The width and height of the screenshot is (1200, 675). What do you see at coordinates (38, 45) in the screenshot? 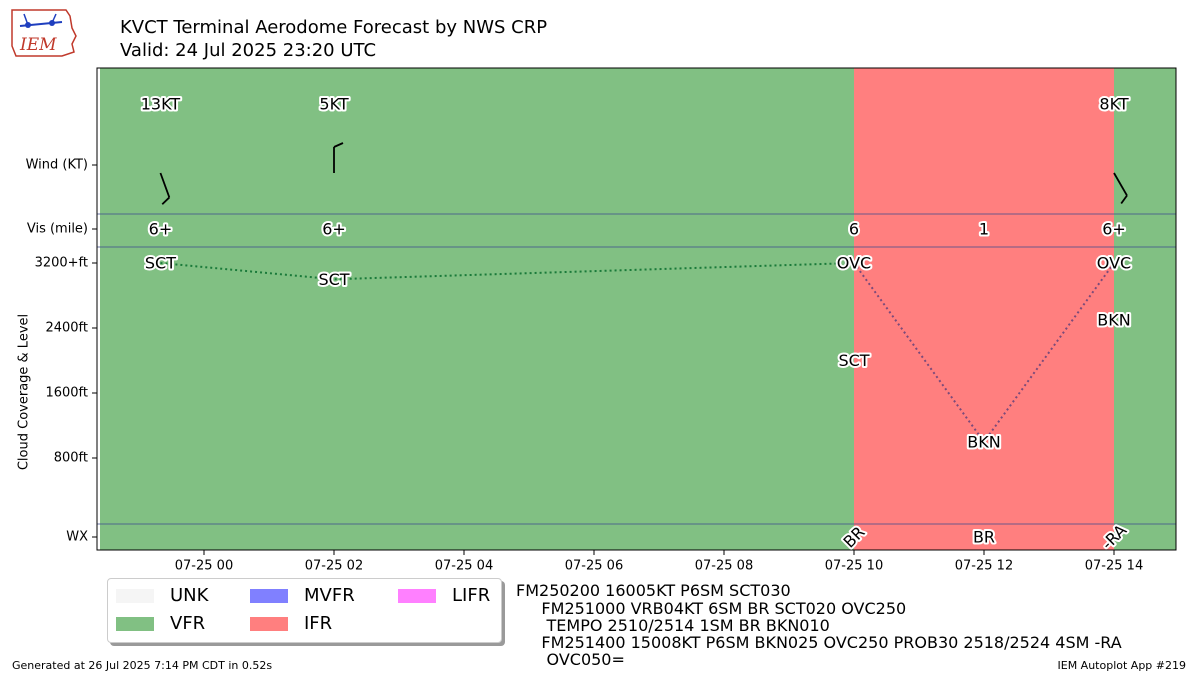
I see `logo-text: IEM` at bounding box center [38, 45].